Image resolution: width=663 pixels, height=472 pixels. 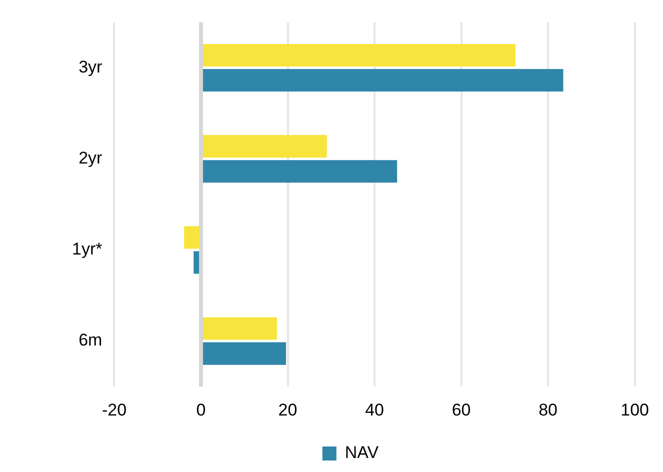 I want to click on y-tick-label: 3yr, so click(x=90, y=66).